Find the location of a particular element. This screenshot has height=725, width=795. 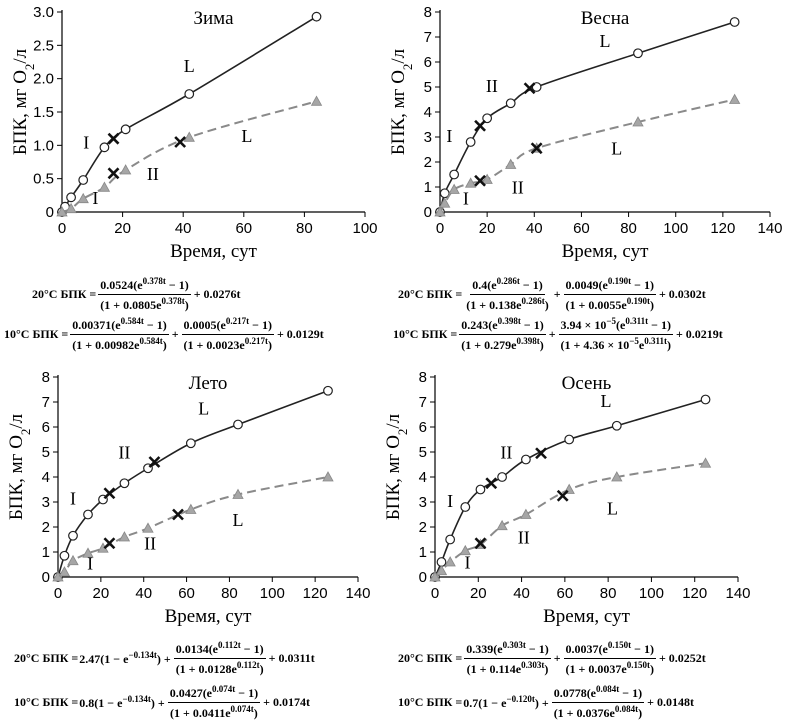

x-tick-label: 20 is located at coordinates (122, 228).